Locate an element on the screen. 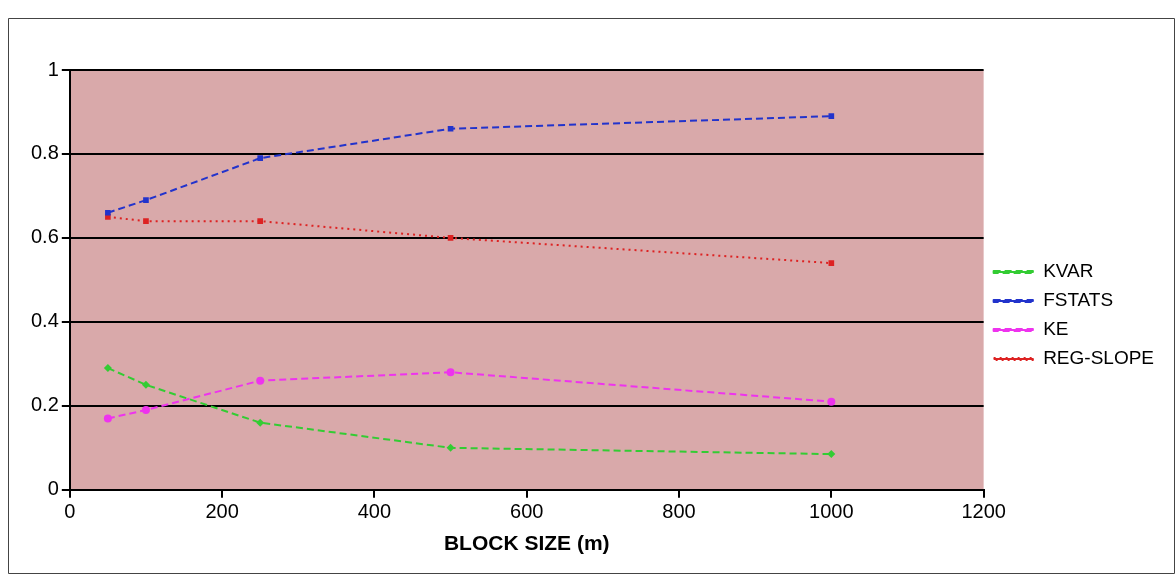  legend-label: KVAR is located at coordinates (1068, 271).